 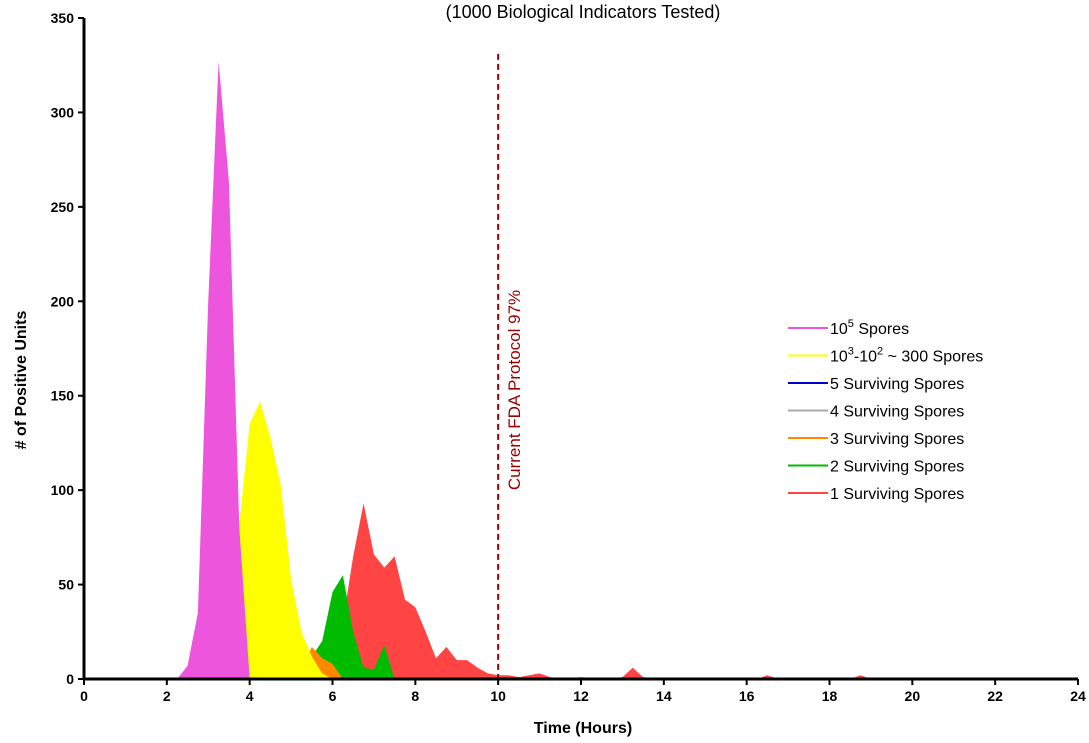 I want to click on x-tick-label: 22, so click(x=995, y=696).